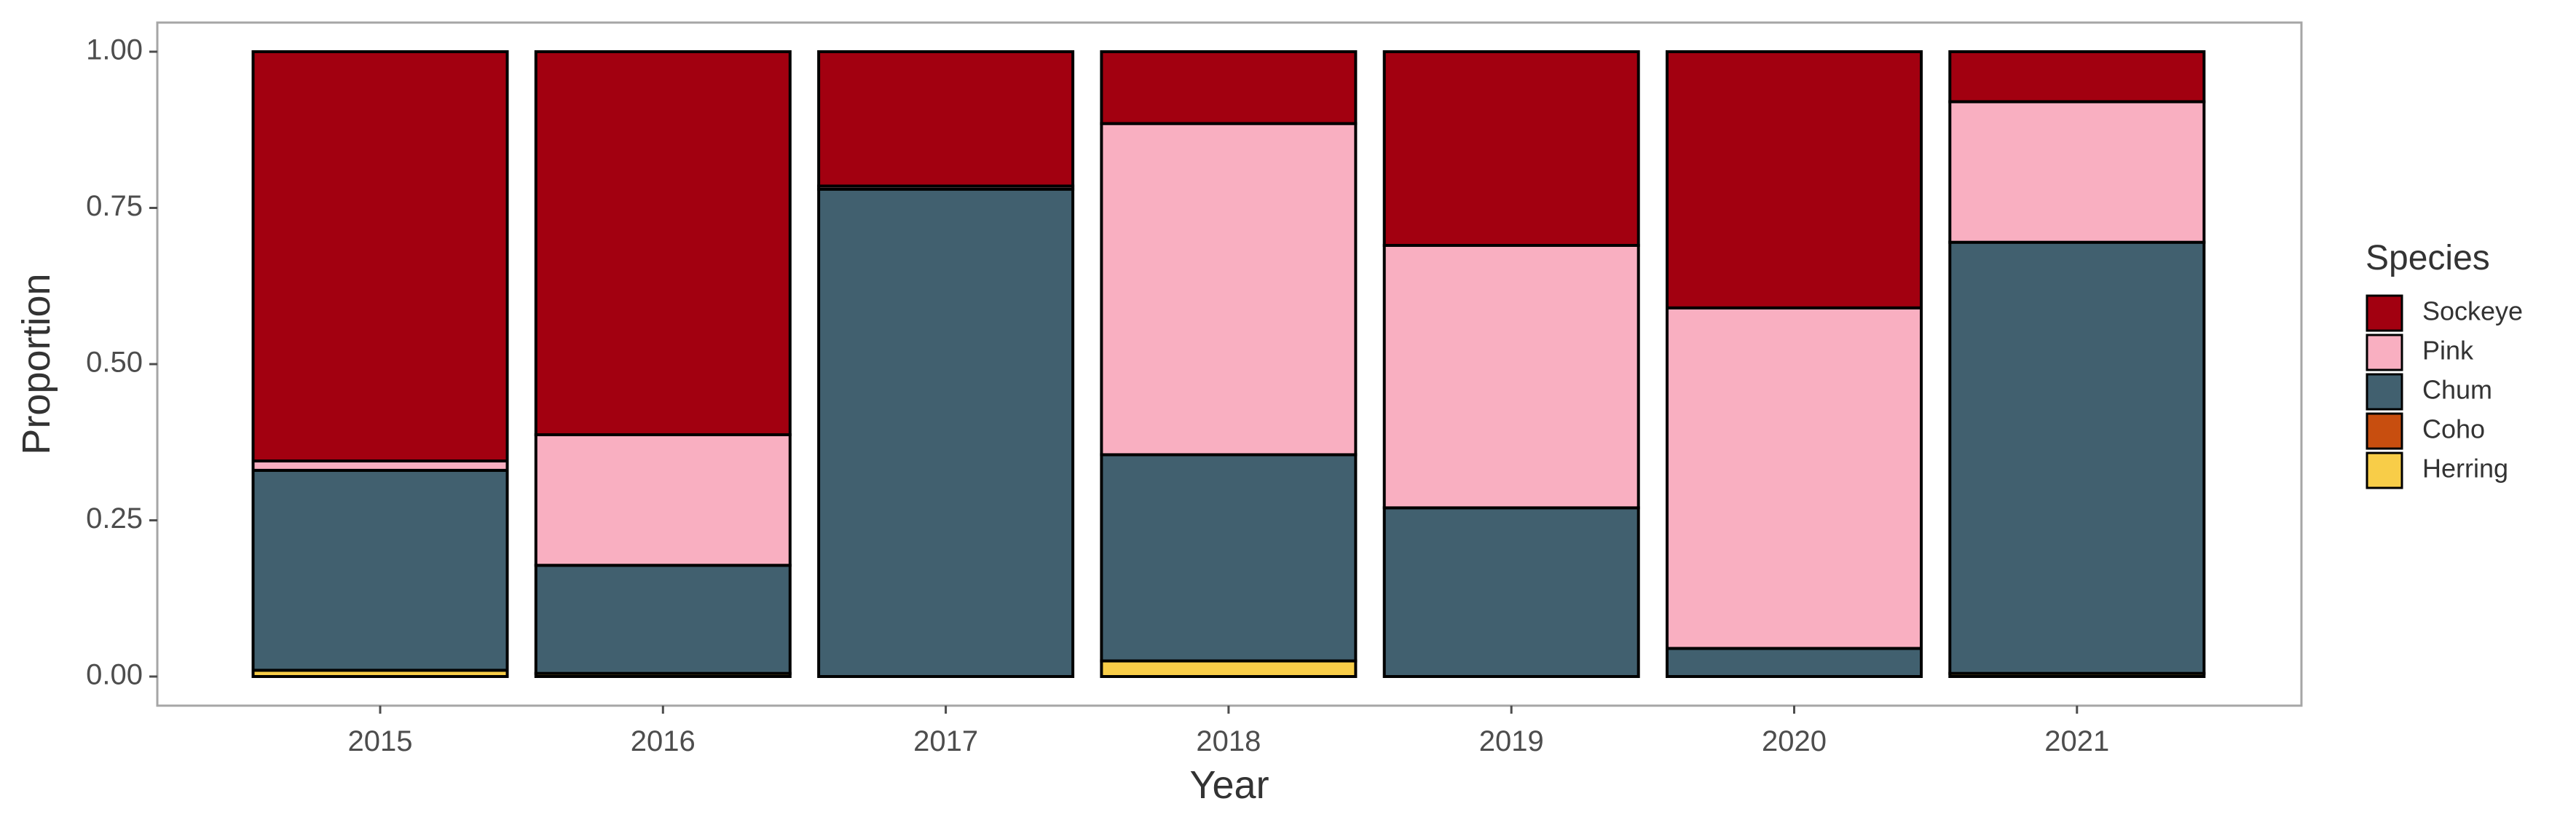  Describe the element at coordinates (1794, 663) in the screenshot. I see `bar-segment-chum-2020` at that location.